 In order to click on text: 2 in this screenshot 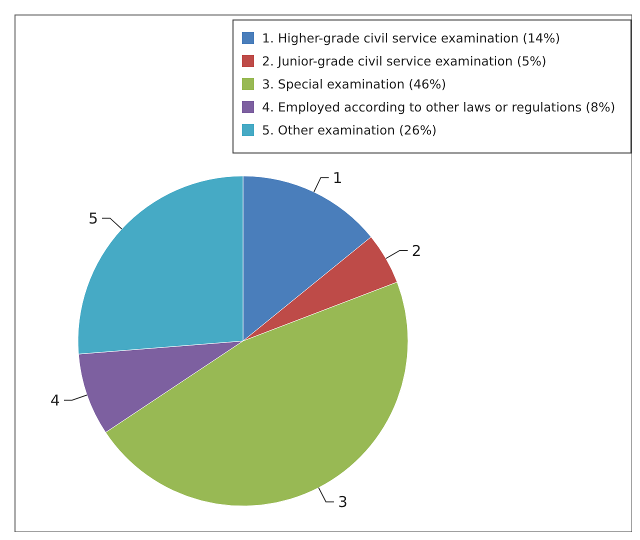, I will do `click(417, 251)`.